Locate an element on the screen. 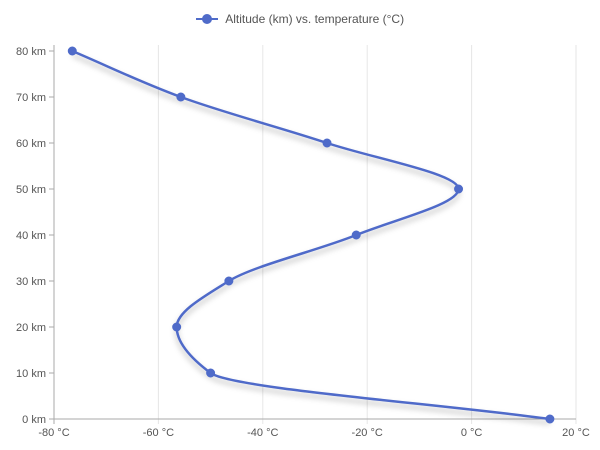 The height and width of the screenshot is (450, 600). x-tick-label: -80 °C is located at coordinates (53, 433).